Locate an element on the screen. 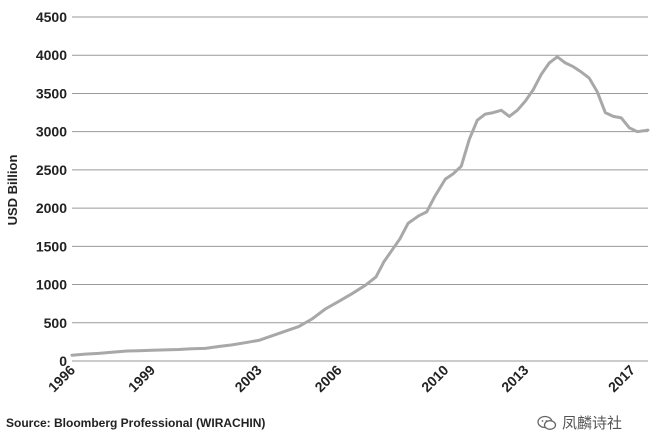 This screenshot has height=437, width=656. y-tick-label: 3500 is located at coordinates (51, 93).